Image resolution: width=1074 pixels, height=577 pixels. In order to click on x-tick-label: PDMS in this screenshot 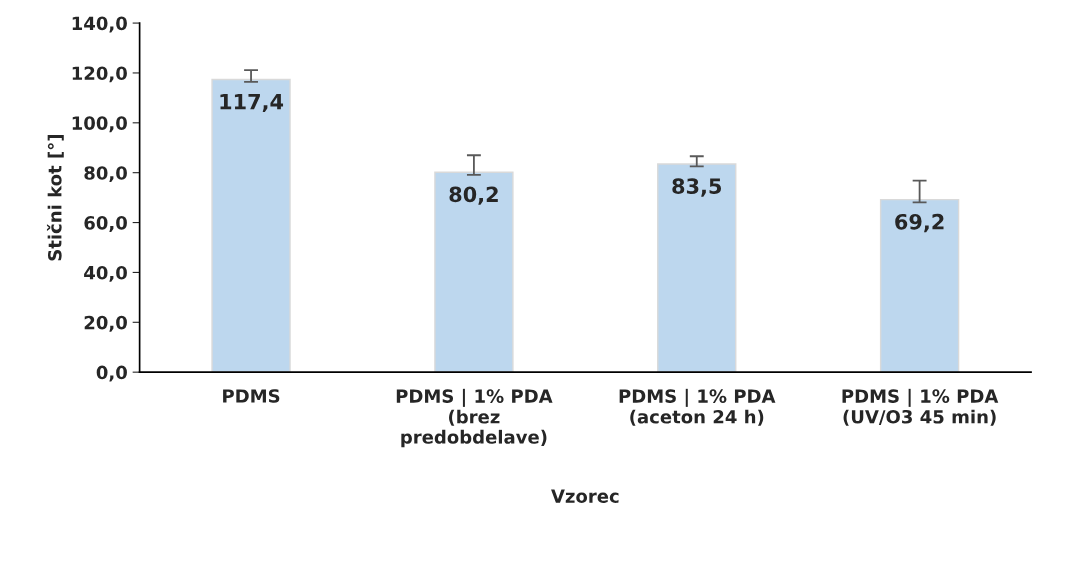, I will do `click(251, 396)`.